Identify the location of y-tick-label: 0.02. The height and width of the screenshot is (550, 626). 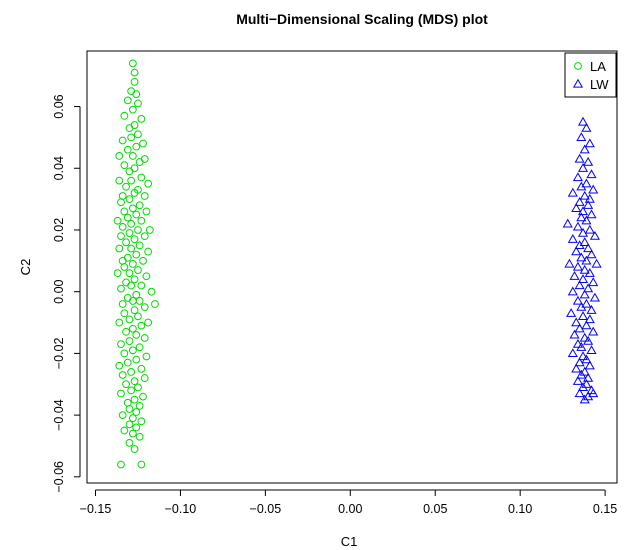
(59, 230).